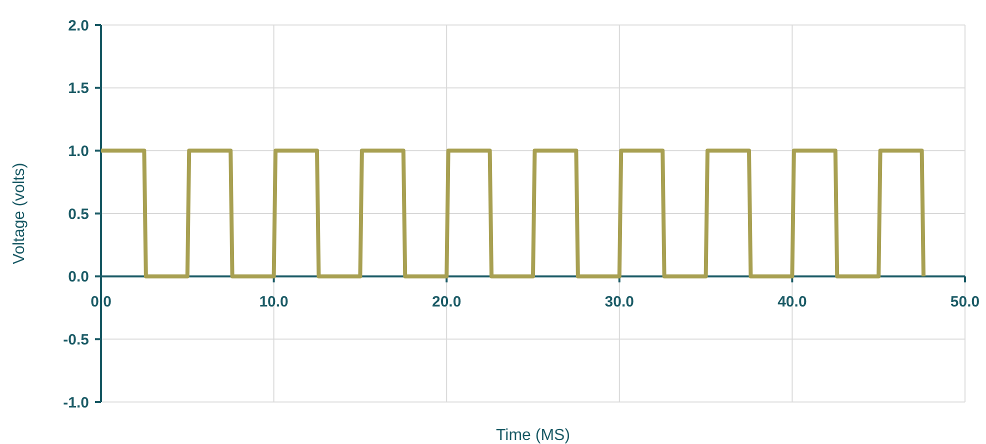  Describe the element at coordinates (78, 89) in the screenshot. I see `y-tick-label: 1.5` at that location.